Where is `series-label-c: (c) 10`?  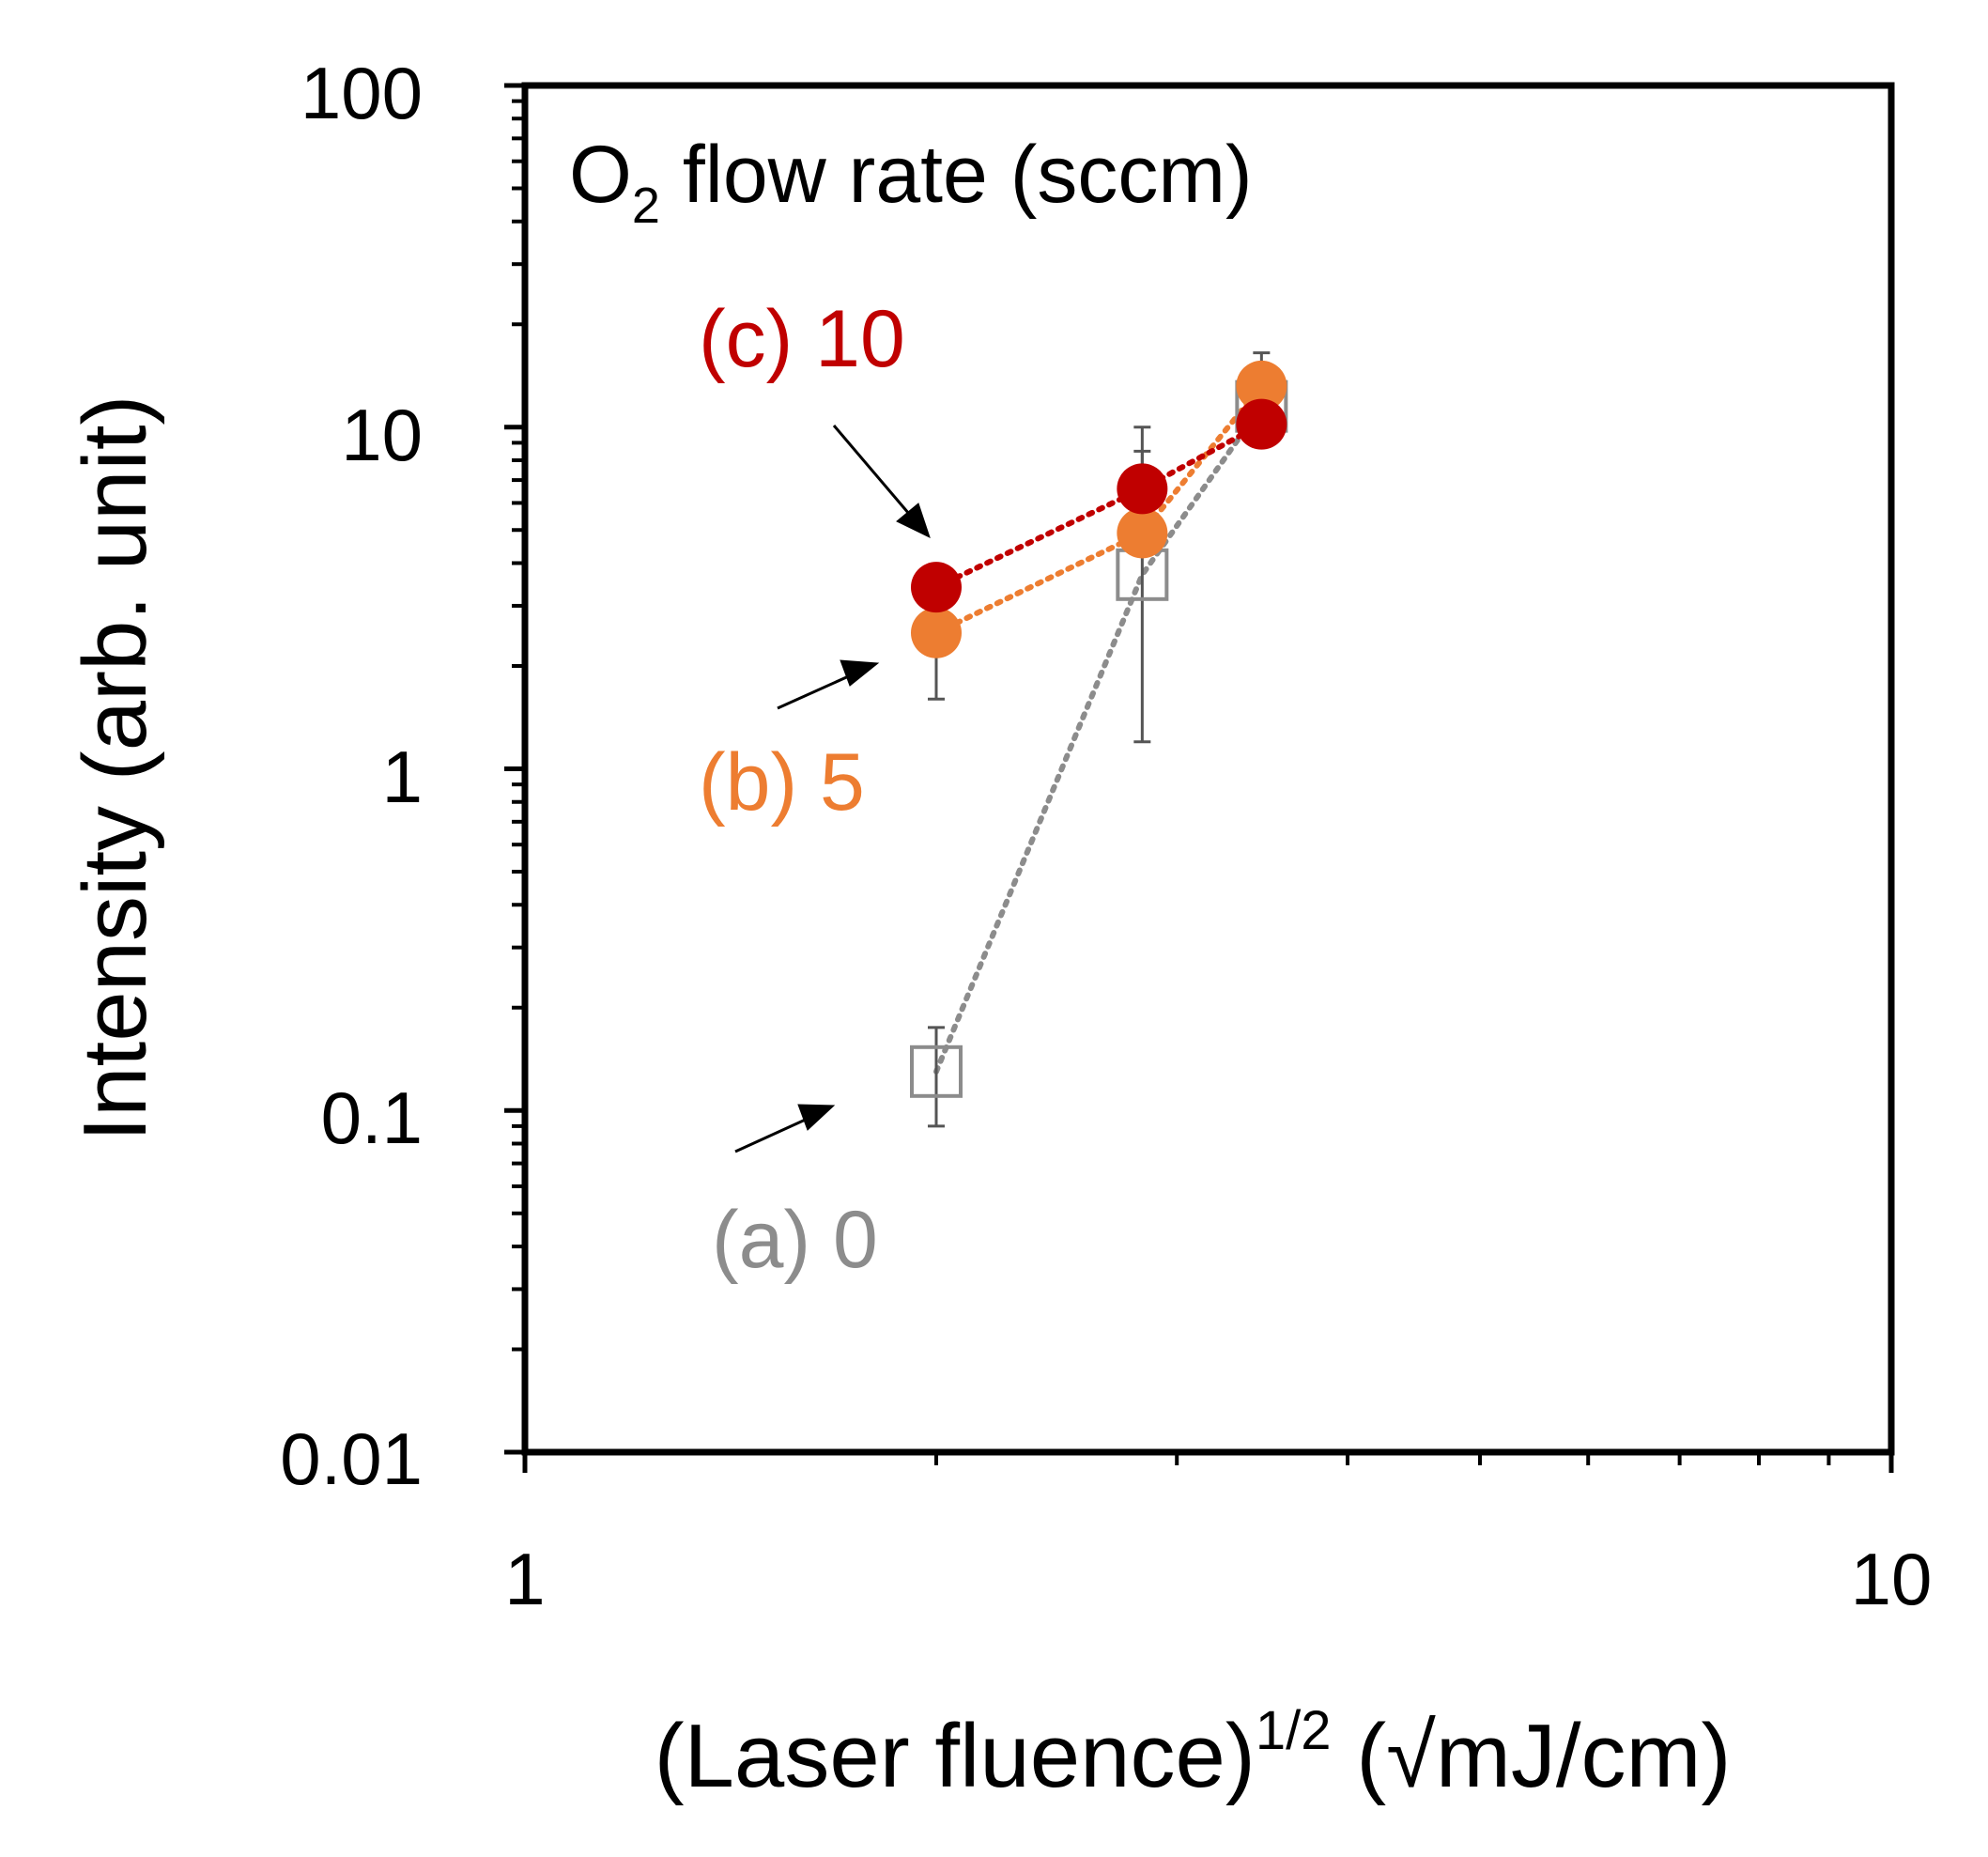
series-label-c: (c) 10 is located at coordinates (802, 339).